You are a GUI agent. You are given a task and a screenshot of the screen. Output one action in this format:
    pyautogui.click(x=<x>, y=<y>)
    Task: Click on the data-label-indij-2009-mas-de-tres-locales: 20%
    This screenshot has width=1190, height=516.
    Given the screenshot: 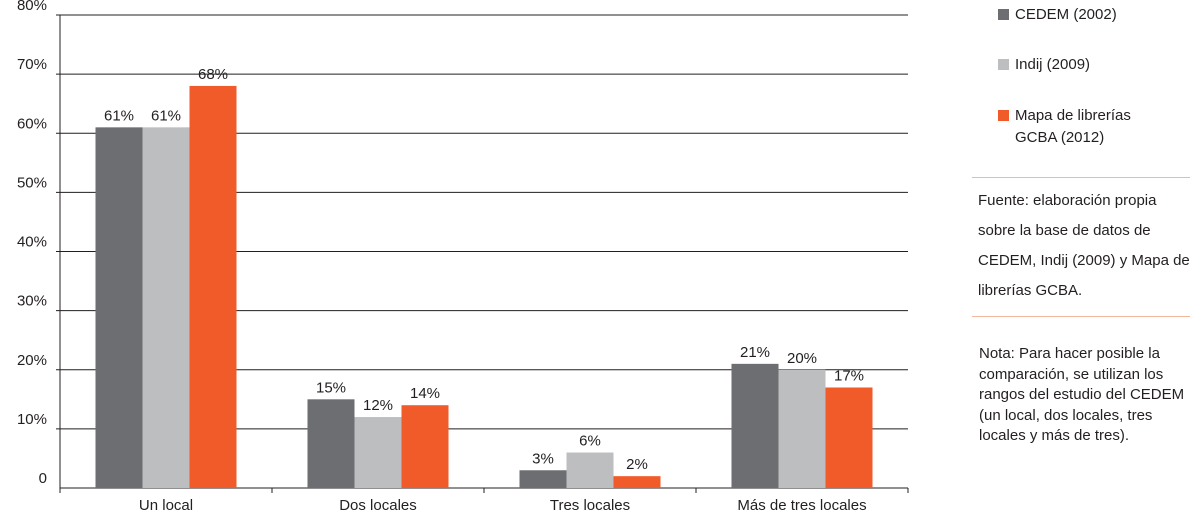 What is the action you would take?
    pyautogui.click(x=802, y=358)
    